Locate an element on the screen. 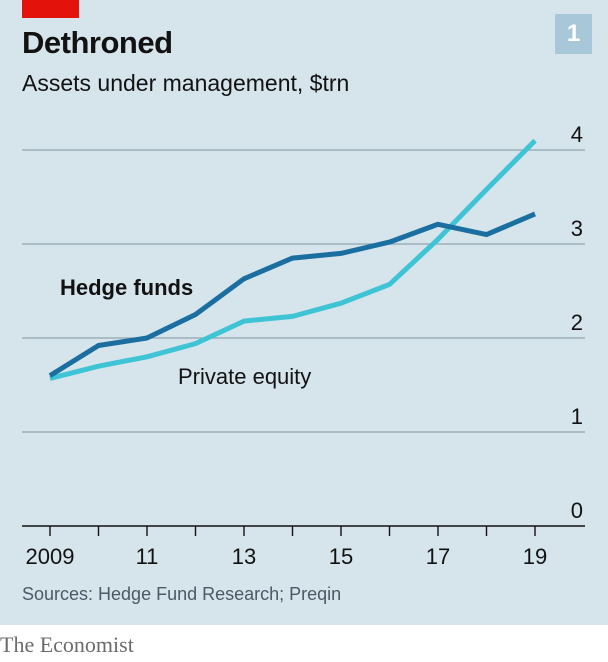  x-tick-label: 15 is located at coordinates (341, 556).